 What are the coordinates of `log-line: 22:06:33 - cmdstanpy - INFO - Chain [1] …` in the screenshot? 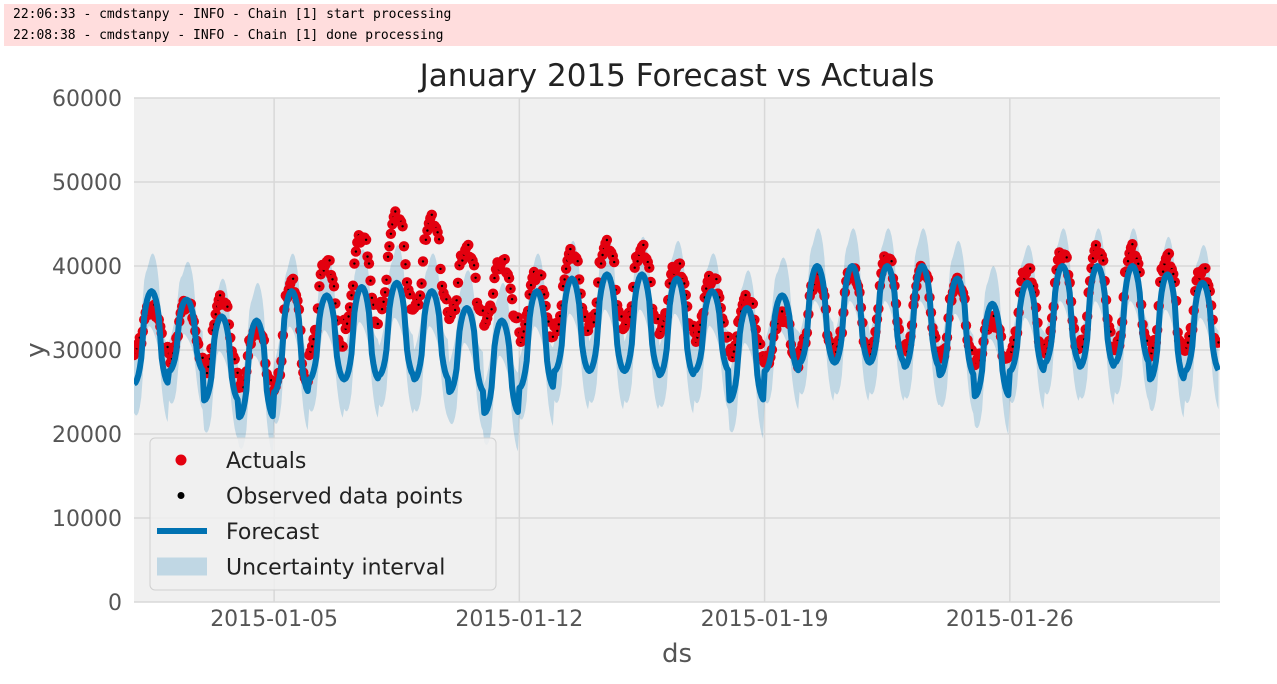 It's located at (232, 14).